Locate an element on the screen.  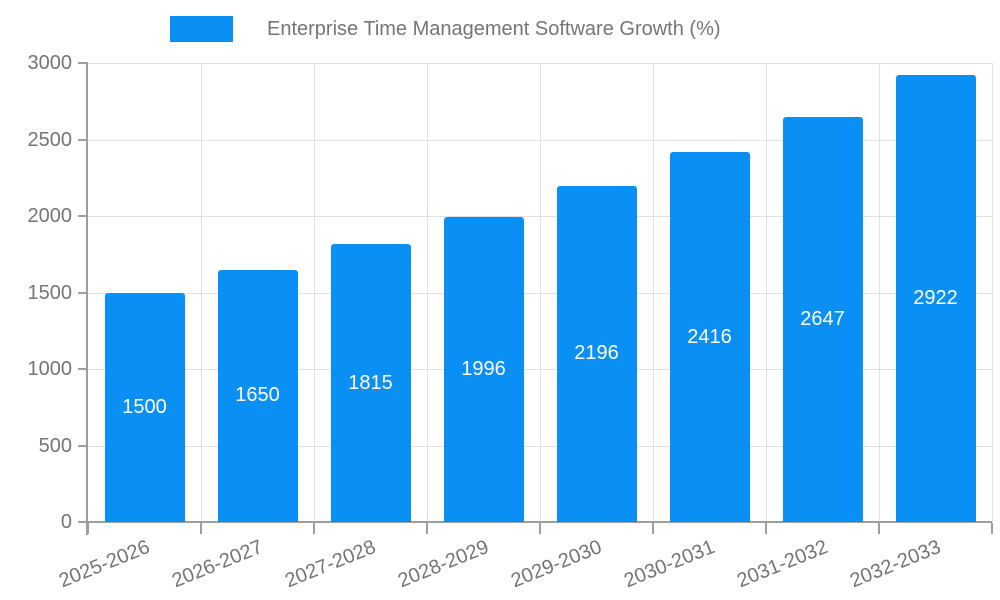
y-axis-tick-label: 3000 is located at coordinates (50, 63).